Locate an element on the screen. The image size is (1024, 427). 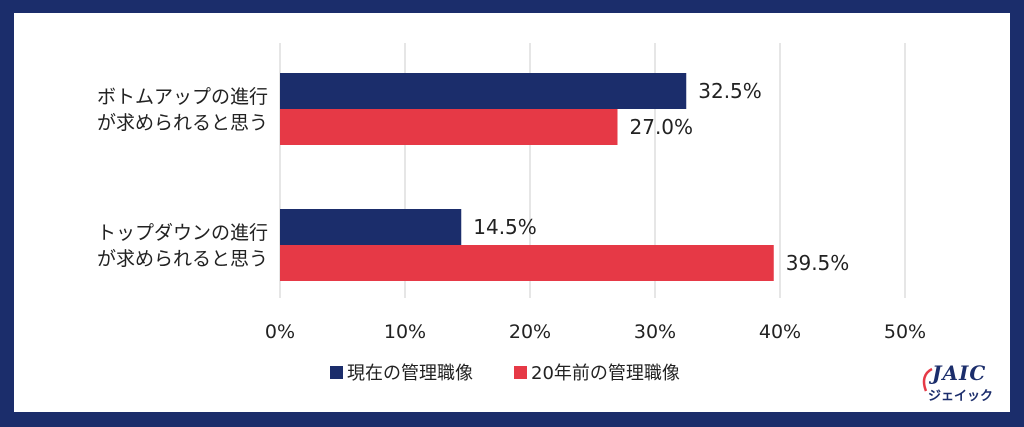
data-label: 32.5% is located at coordinates (730, 91).